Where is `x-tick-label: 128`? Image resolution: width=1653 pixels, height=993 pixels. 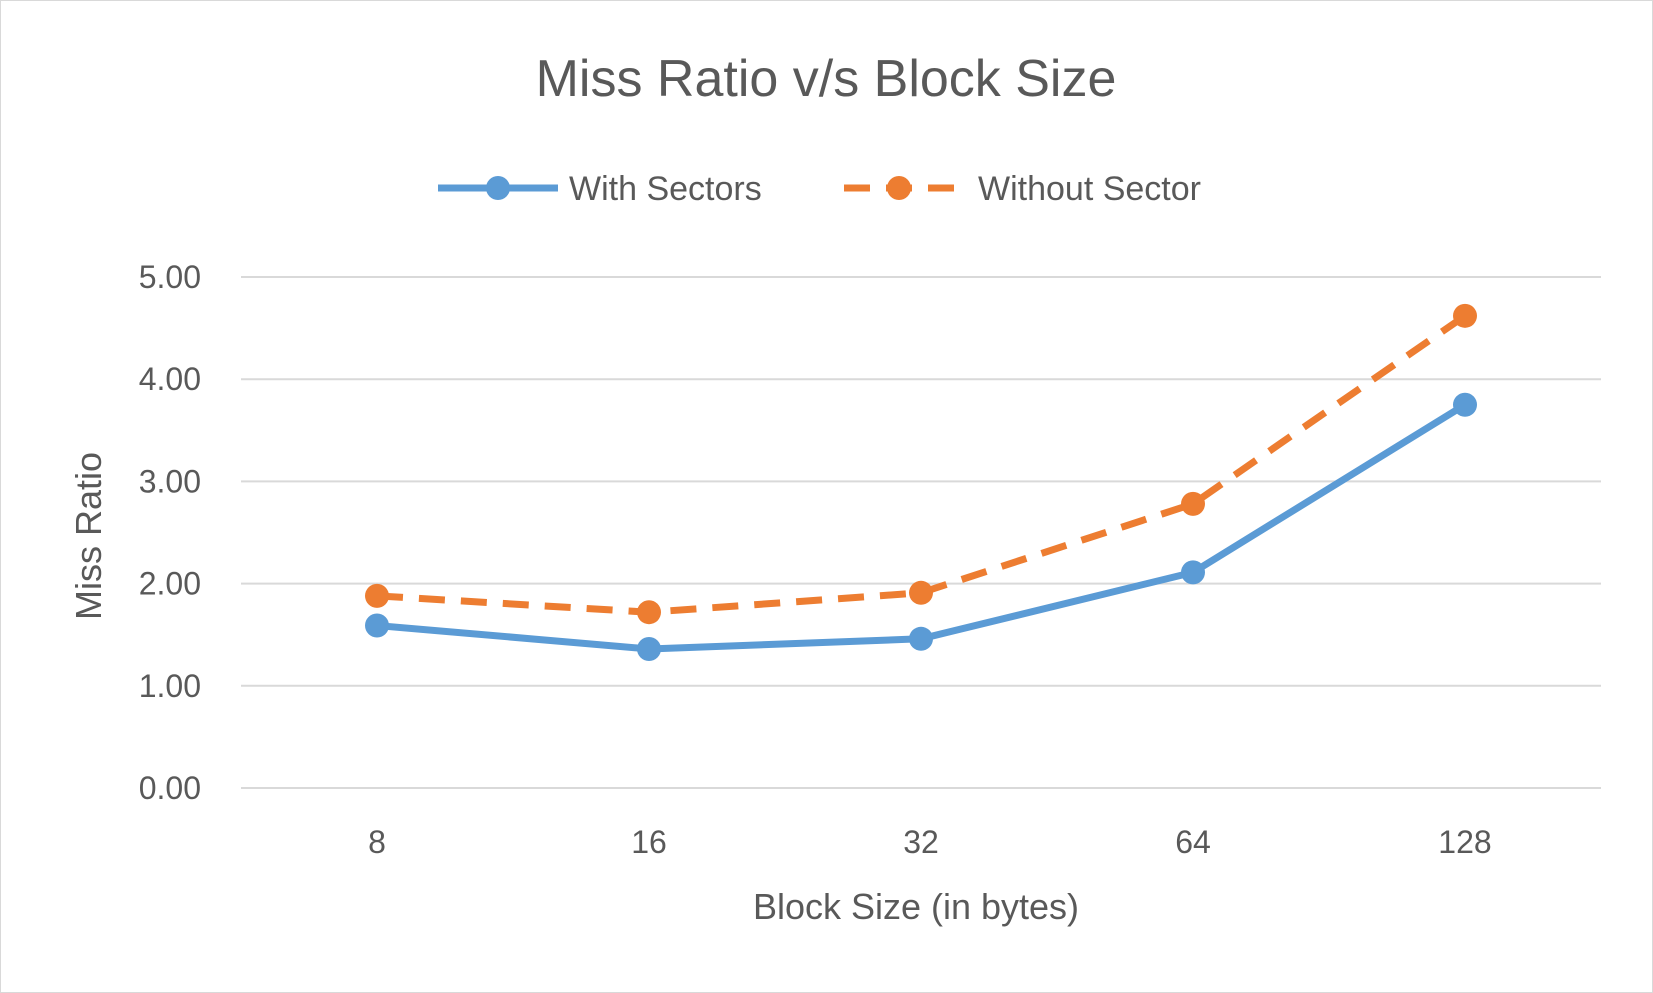 x-tick-label: 128 is located at coordinates (1464, 842).